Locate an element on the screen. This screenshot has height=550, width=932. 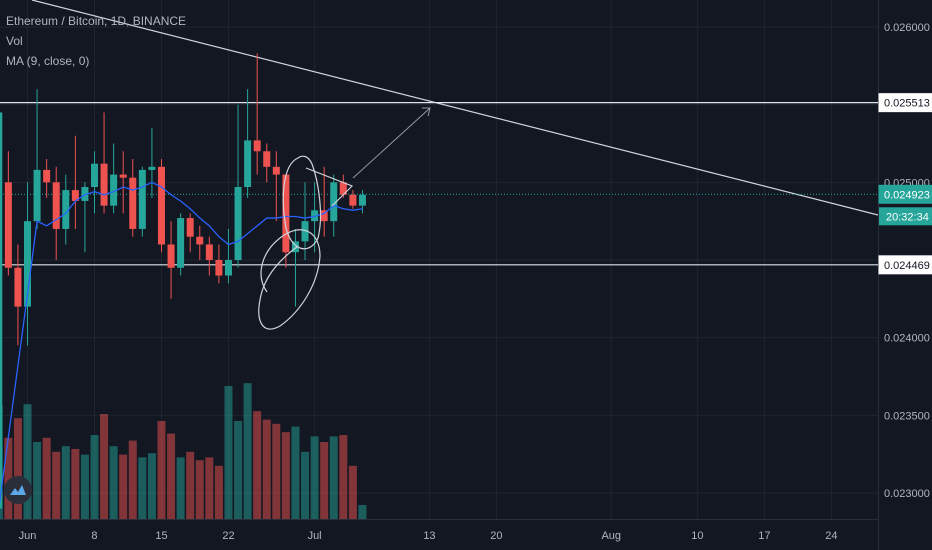
time-tick-label: 17 is located at coordinates (764, 536).